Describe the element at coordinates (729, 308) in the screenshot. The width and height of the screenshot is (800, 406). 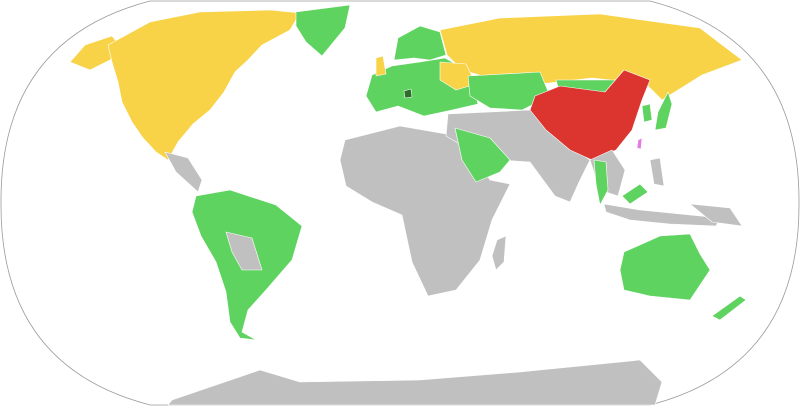
I see `region-new-zealand` at that location.